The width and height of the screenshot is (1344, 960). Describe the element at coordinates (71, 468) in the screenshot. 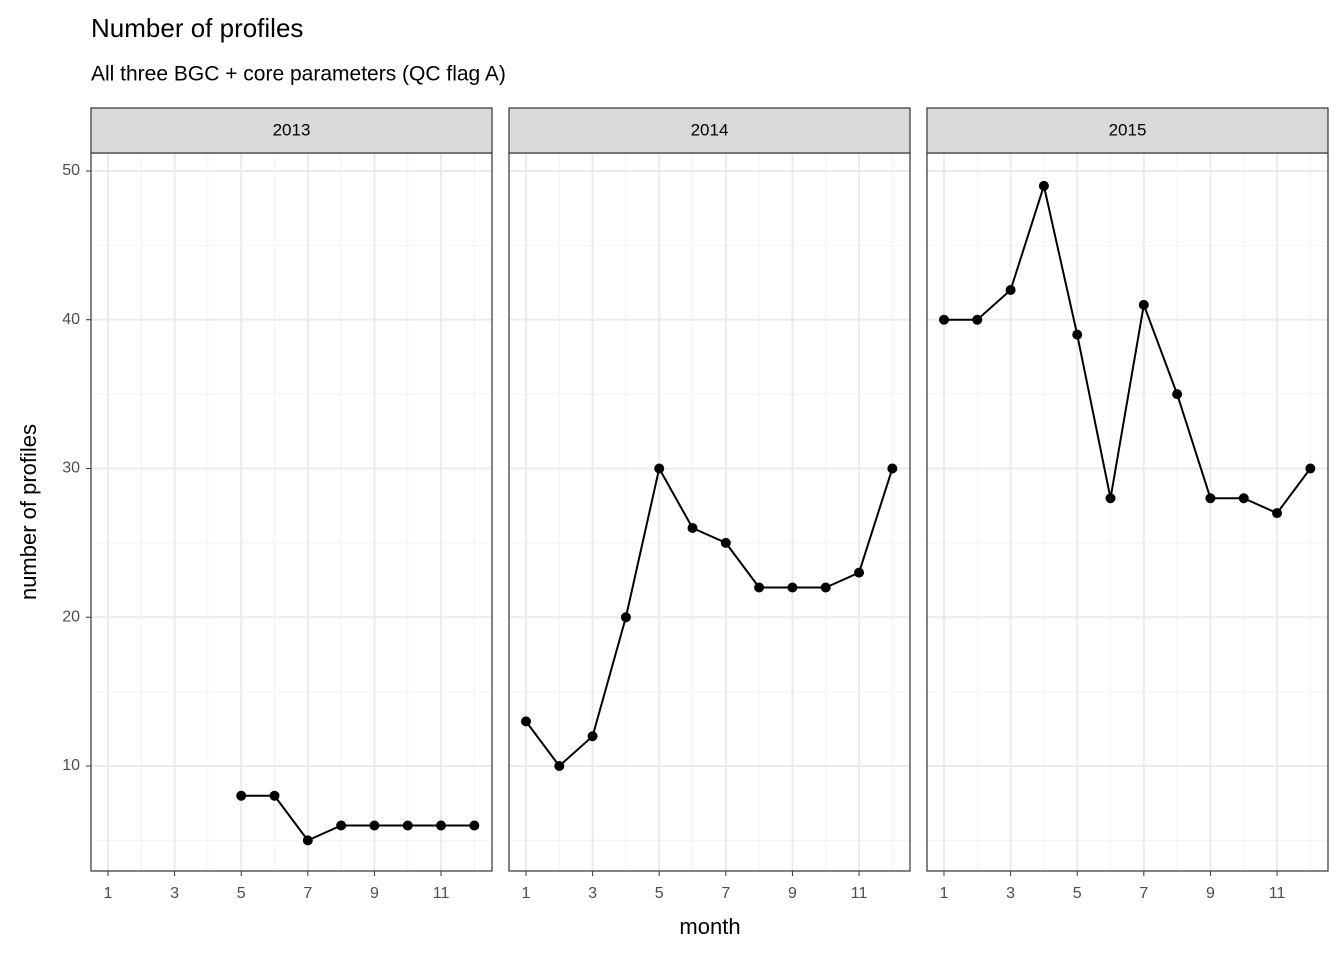

I see `y-tick-label: 30` at that location.